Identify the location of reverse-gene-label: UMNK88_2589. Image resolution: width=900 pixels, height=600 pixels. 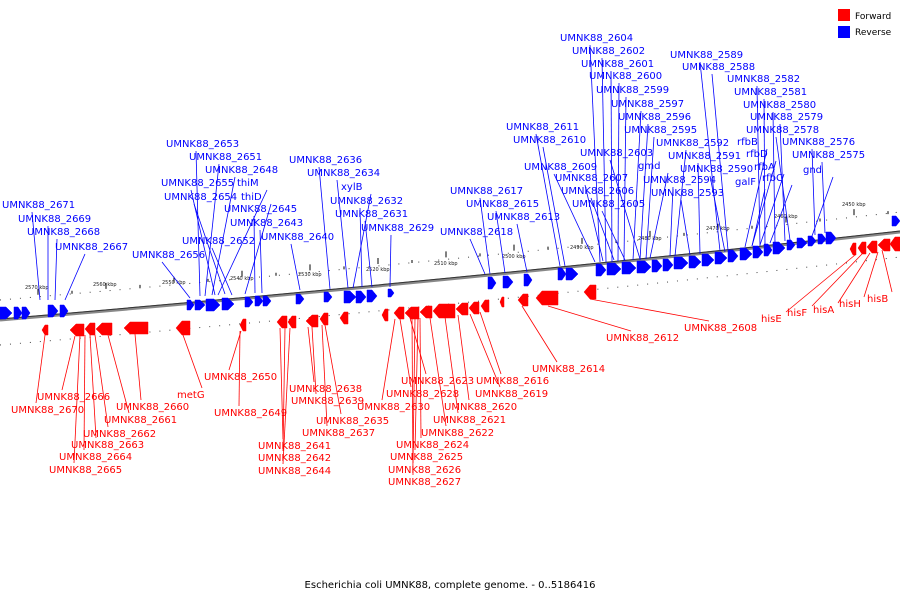
(706, 55).